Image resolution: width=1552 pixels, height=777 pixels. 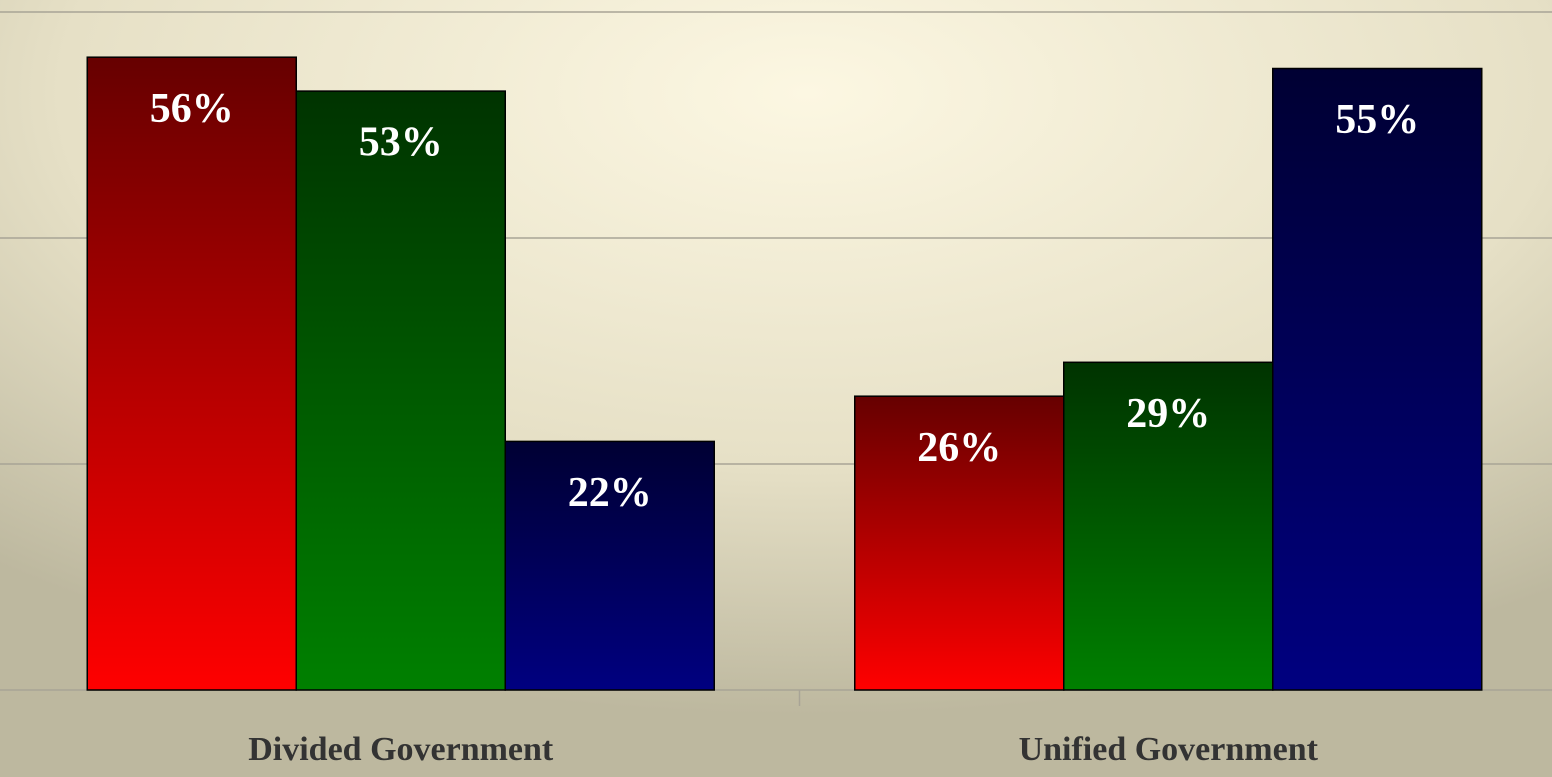 What do you see at coordinates (1168, 414) in the screenshot?
I see `data-label: 29%` at bounding box center [1168, 414].